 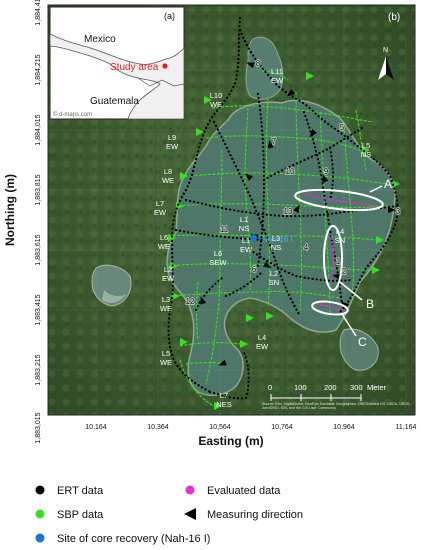 I want to click on ert-track-number: 9, so click(x=326, y=171).